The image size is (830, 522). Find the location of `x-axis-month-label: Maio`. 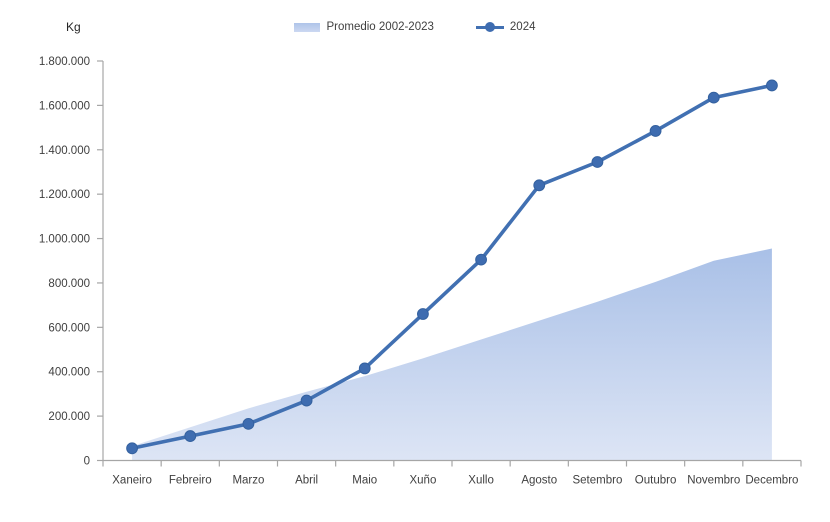

x-axis-month-label: Maio is located at coordinates (364, 481).